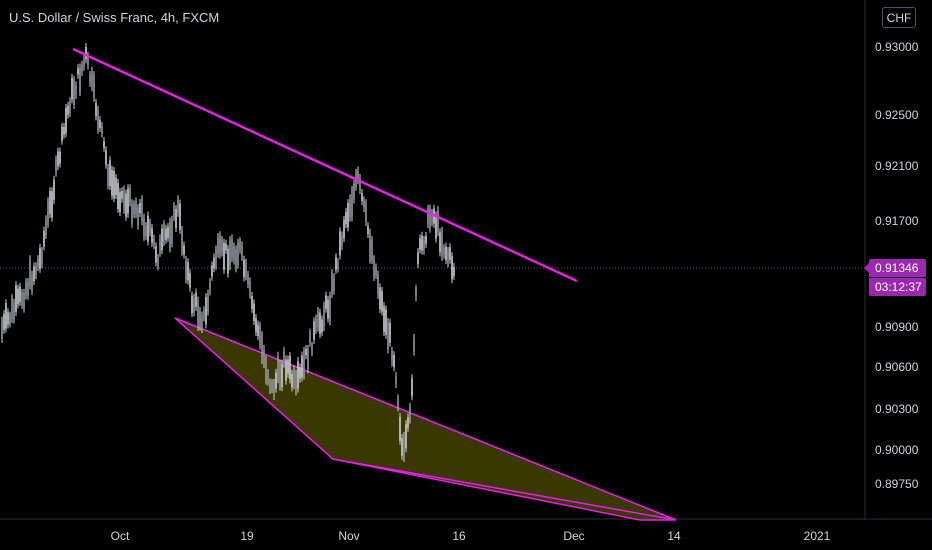 This screenshot has height=550, width=932. Describe the element at coordinates (897, 409) in the screenshot. I see `price-tick: 0.90300` at that location.